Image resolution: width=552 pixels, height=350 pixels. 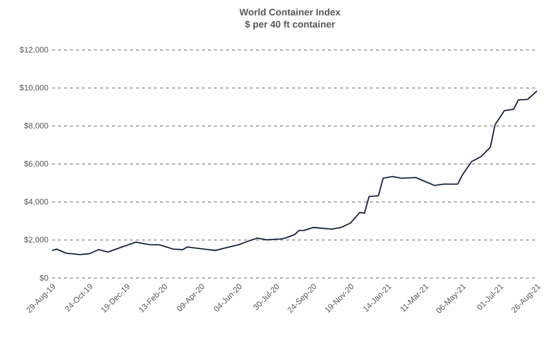 I want to click on y-tick-label: $2,000, so click(x=36, y=240).